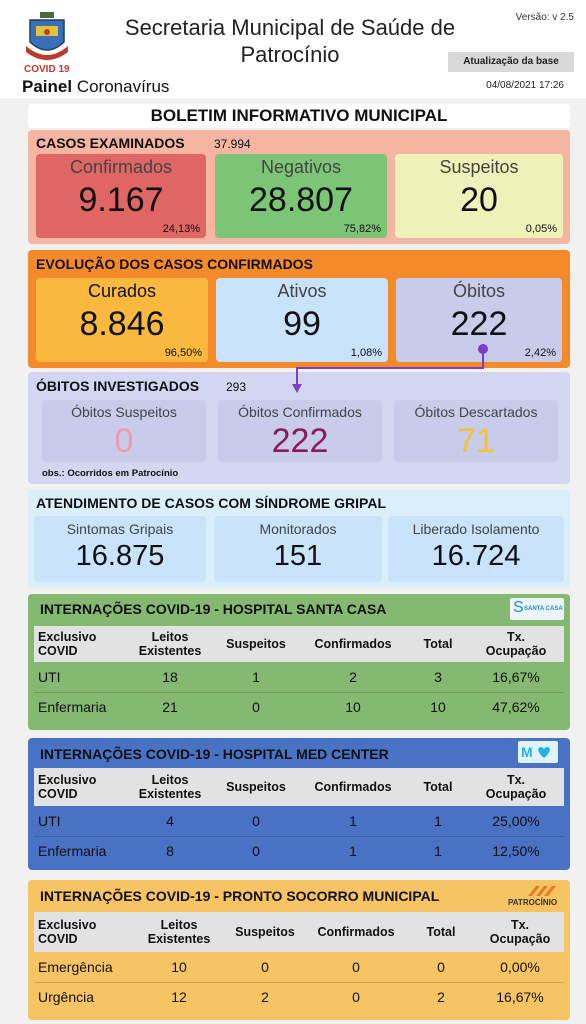 This screenshot has width=586, height=1024. Describe the element at coordinates (300, 412) in the screenshot. I see `card-obitos-confirmados-label: Óbitos Confirmados` at that location.